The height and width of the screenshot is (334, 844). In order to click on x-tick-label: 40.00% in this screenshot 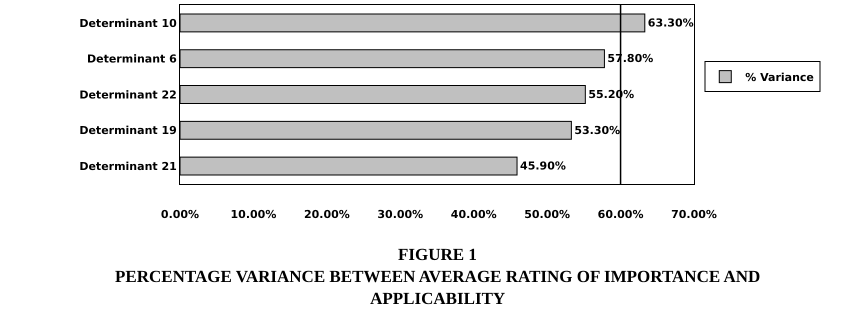, I will do `click(473, 215)`.